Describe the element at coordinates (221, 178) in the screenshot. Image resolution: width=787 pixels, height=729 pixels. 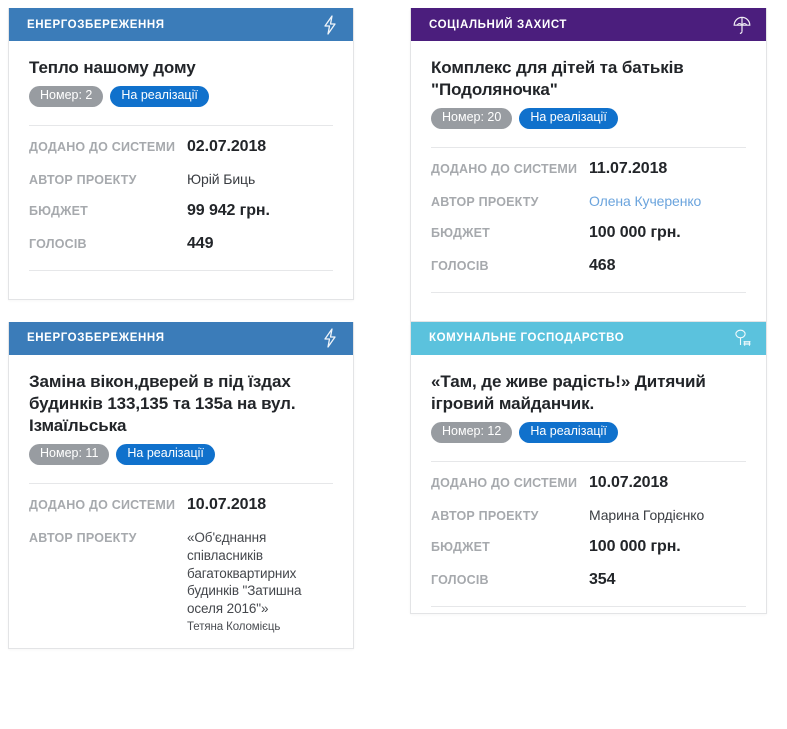
I see `detail-value-author: Юрій Биць` at that location.